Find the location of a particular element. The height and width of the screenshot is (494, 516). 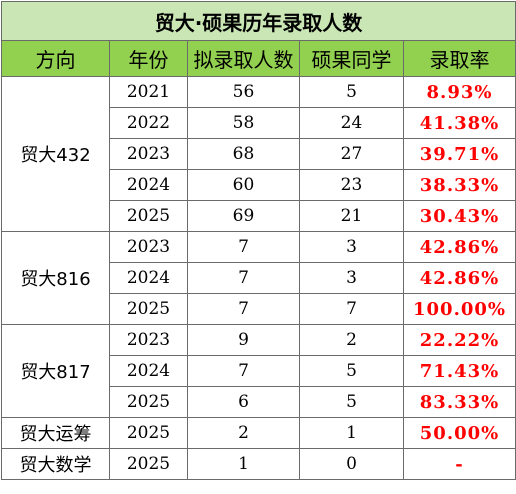

students-cell: 21 is located at coordinates (351, 216).